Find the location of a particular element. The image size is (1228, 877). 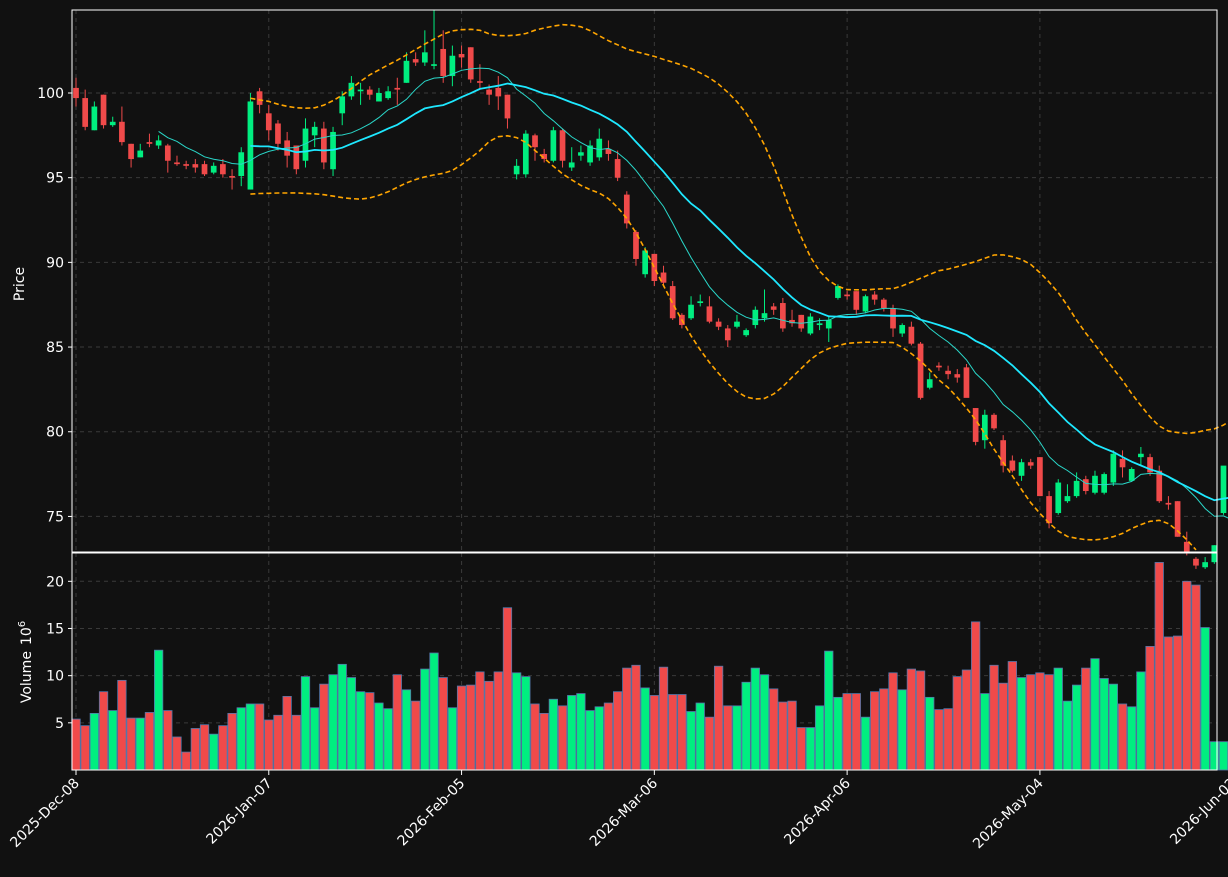

volume-tick-label: 15 is located at coordinates (55, 629).